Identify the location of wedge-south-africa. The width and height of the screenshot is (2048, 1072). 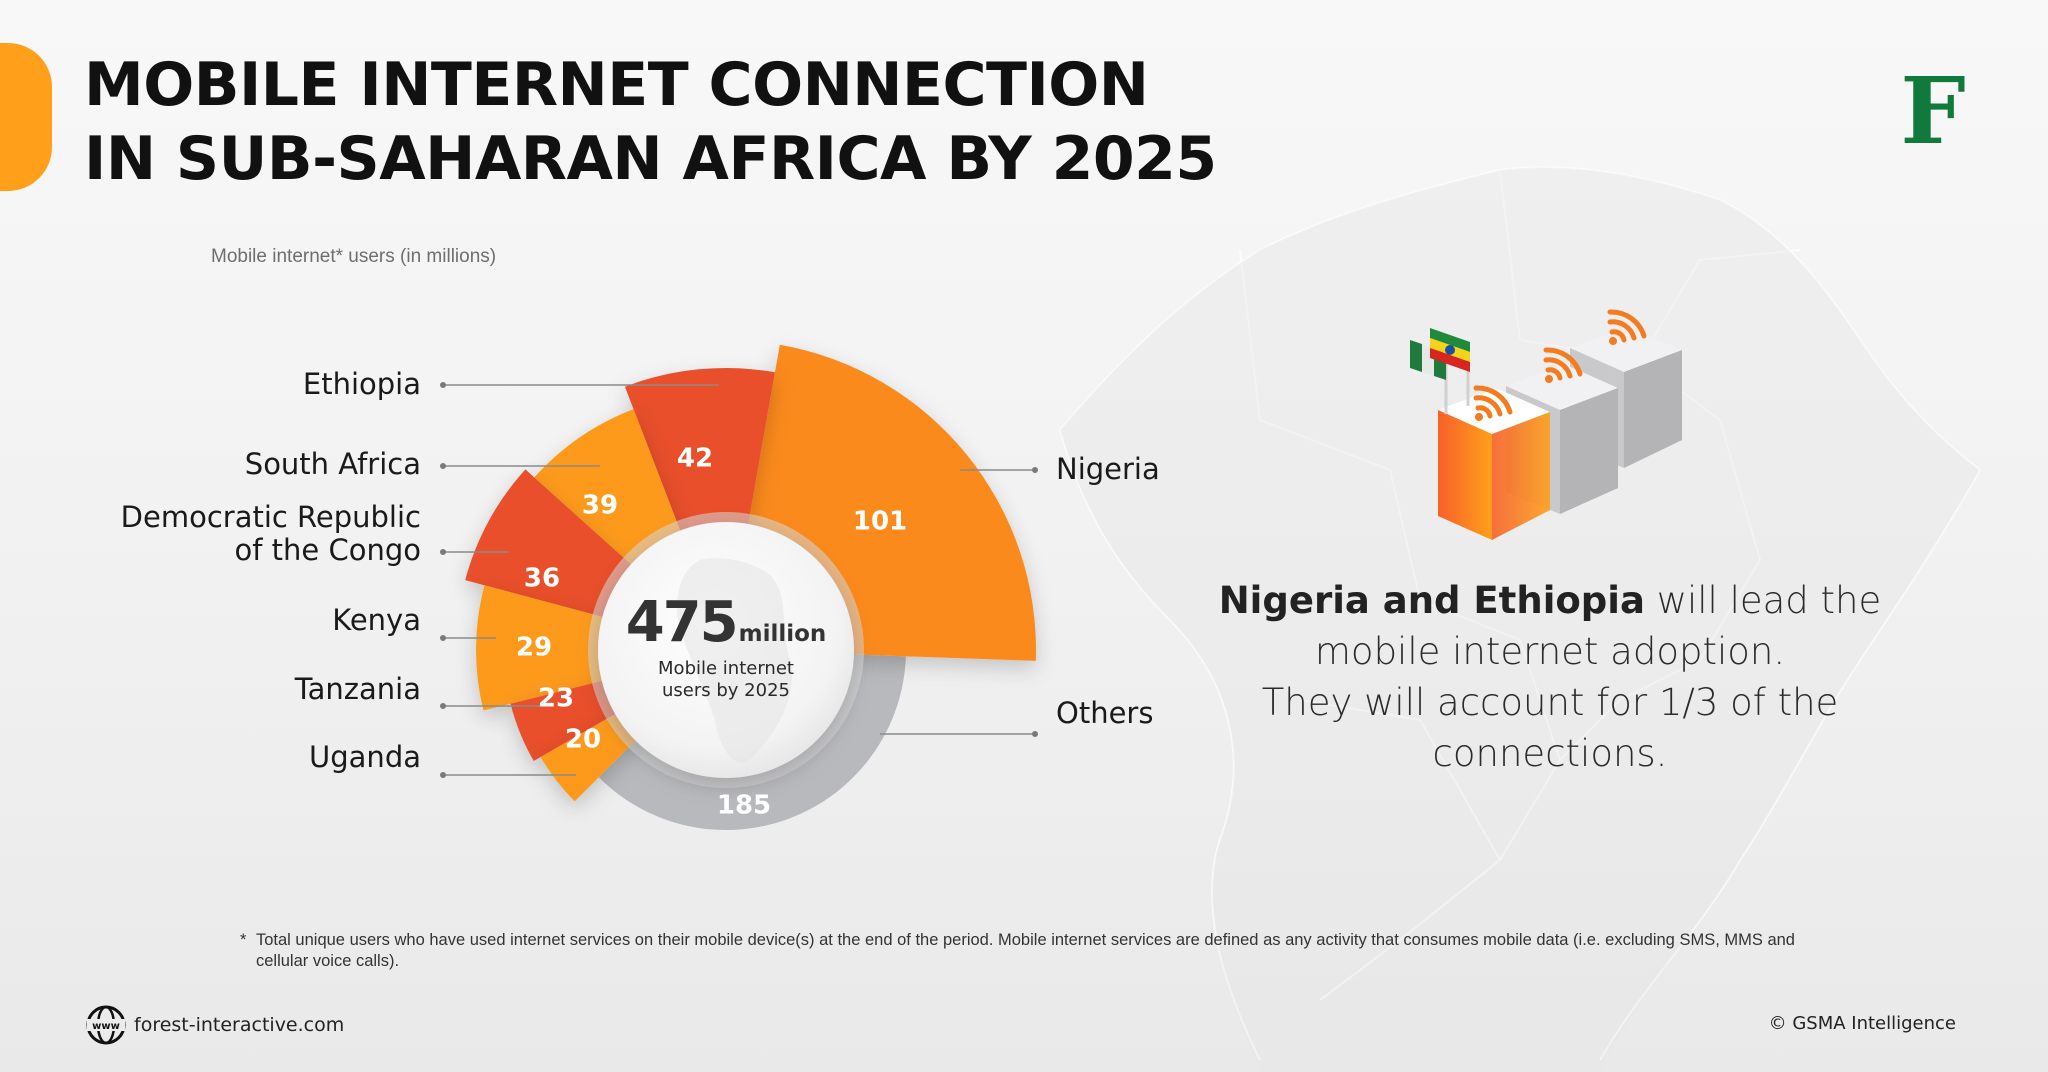
(609, 490).